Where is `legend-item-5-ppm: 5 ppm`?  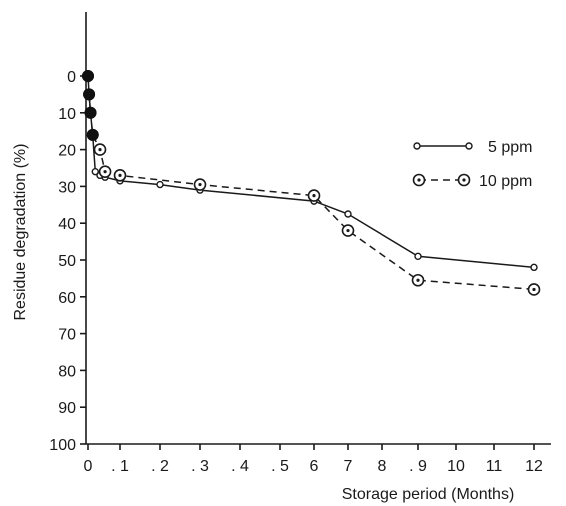 legend-item-5-ppm: 5 ppm is located at coordinates (472, 147).